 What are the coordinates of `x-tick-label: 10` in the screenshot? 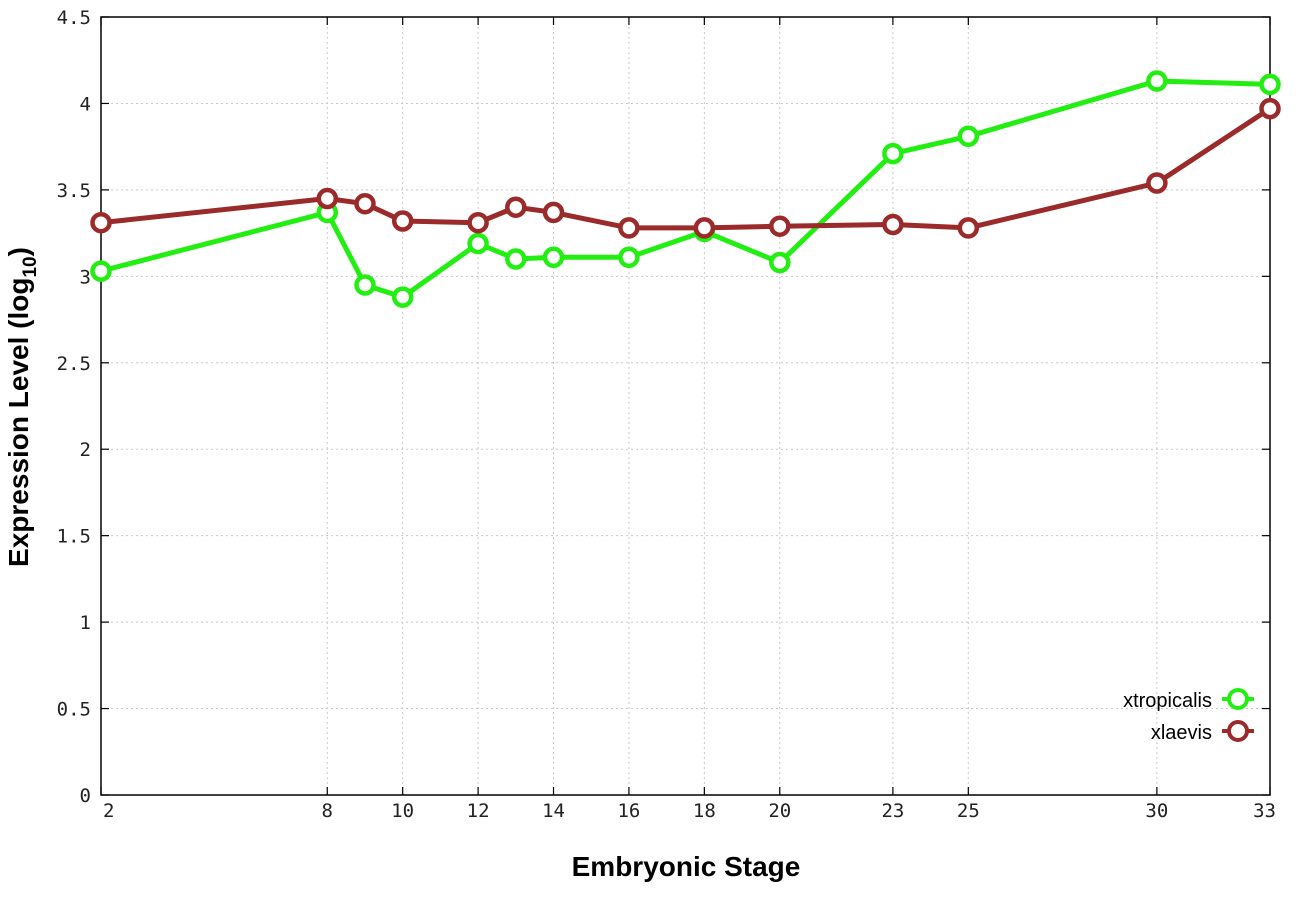 It's located at (402, 811).